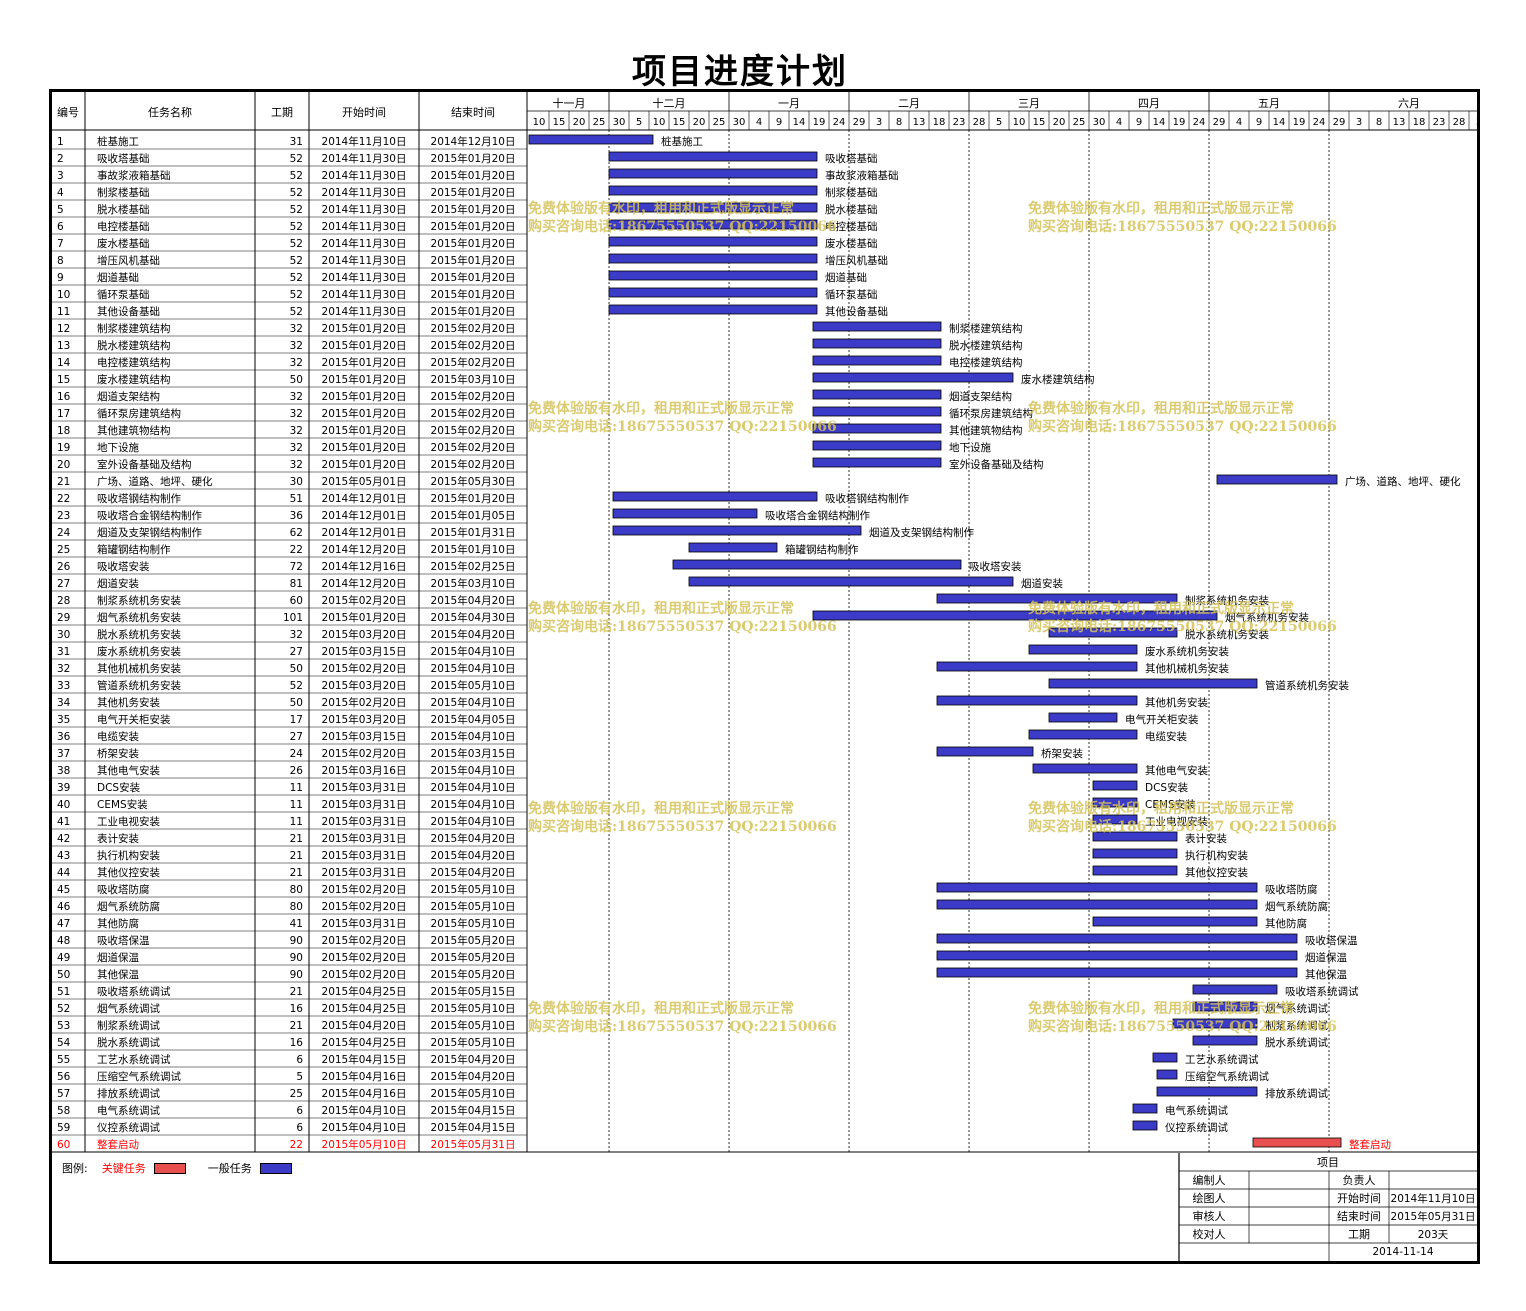 The image size is (1526, 1311). What do you see at coordinates (63, 975) in the screenshot?
I see `task-id: 50` at bounding box center [63, 975].